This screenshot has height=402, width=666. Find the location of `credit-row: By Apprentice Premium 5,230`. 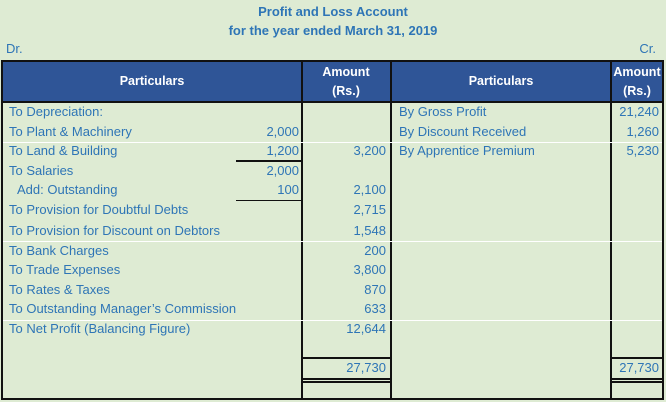

credit-row: By Apprentice Premium 5,230 is located at coordinates (529, 150).